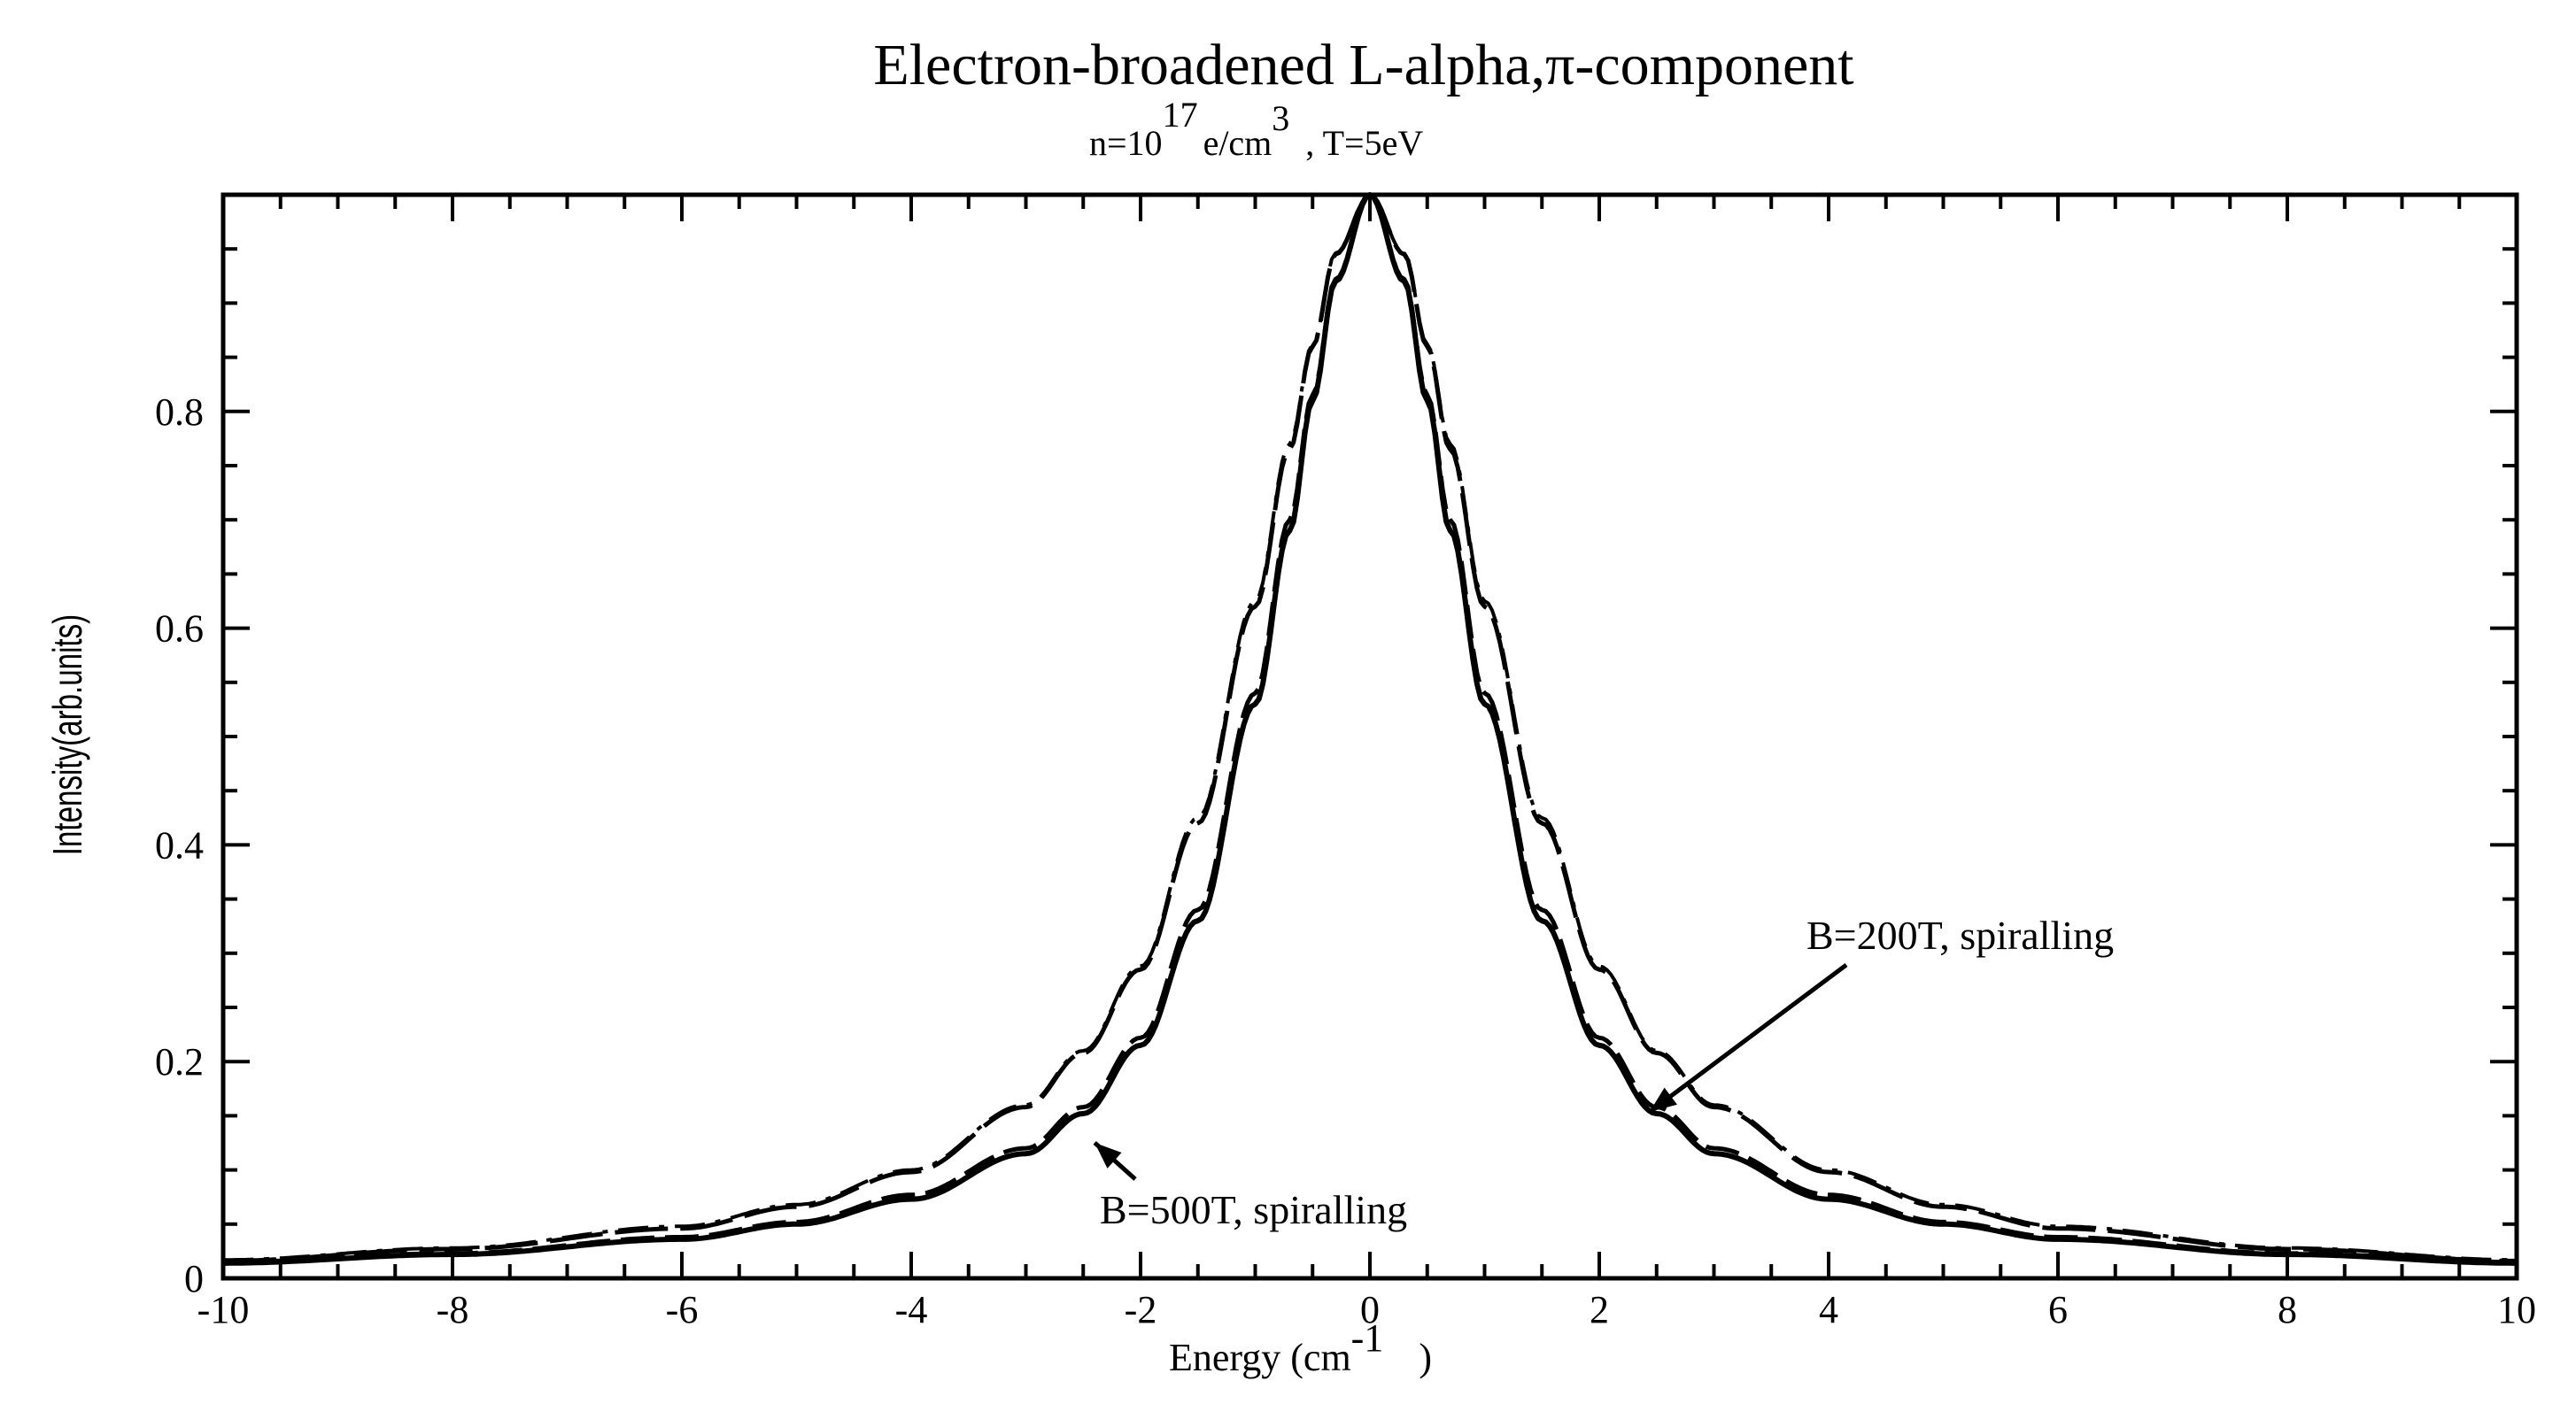 This screenshot has height=1404, width=2576. What do you see at coordinates (1253, 1209) in the screenshot?
I see `annotation-b500: B=500T, spiralling` at bounding box center [1253, 1209].